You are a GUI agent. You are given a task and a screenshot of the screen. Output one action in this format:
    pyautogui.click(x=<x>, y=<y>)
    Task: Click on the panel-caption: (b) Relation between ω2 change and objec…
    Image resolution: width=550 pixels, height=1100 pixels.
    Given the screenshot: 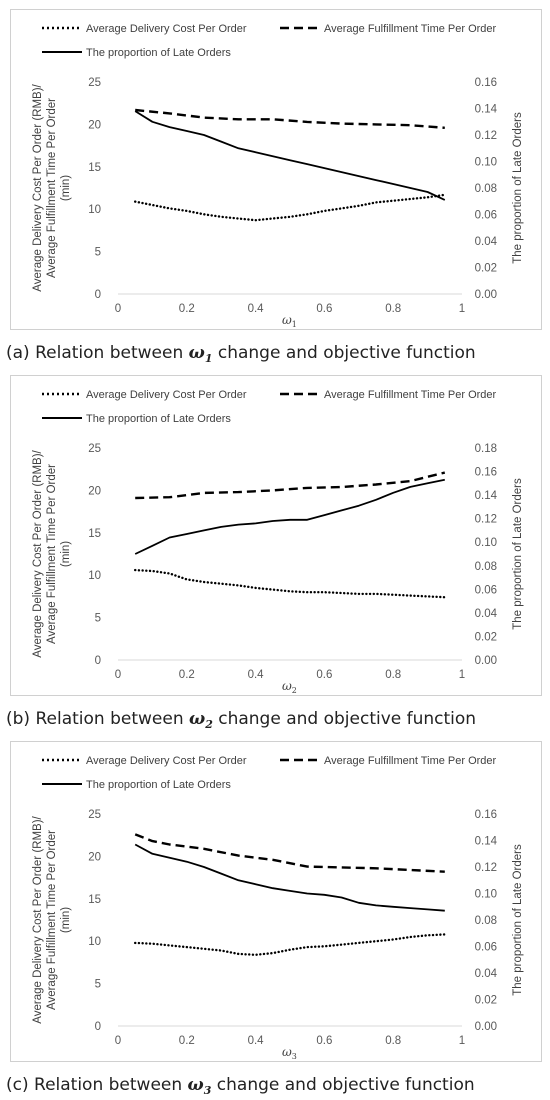 What is the action you would take?
    pyautogui.click(x=241, y=720)
    